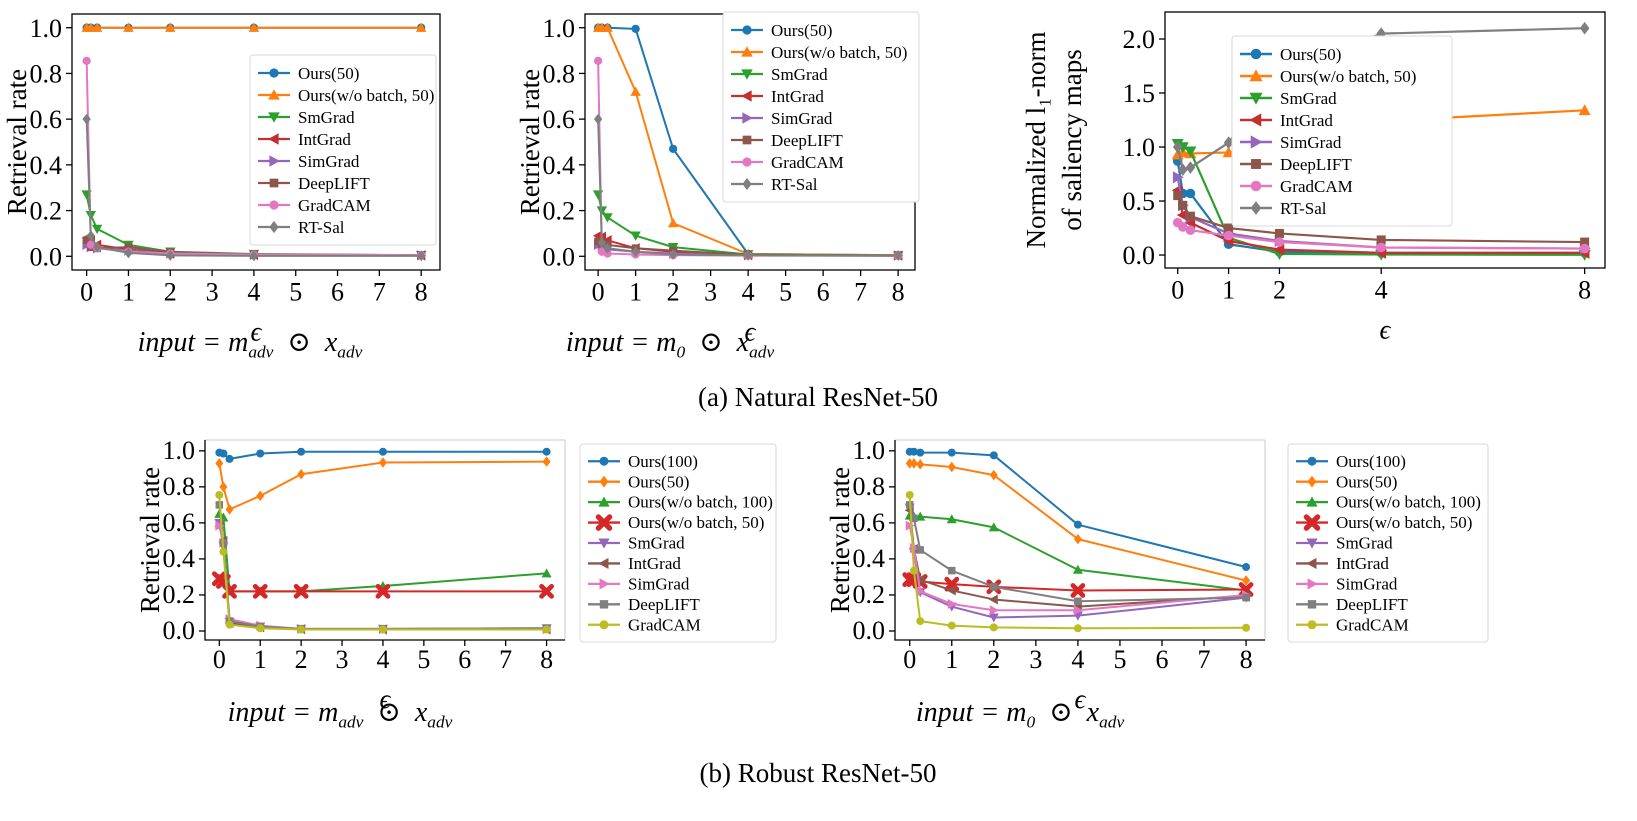 The height and width of the screenshot is (821, 1637). Describe the element at coordinates (1078, 509) in the screenshot. I see `series-ours-100-` at that location.